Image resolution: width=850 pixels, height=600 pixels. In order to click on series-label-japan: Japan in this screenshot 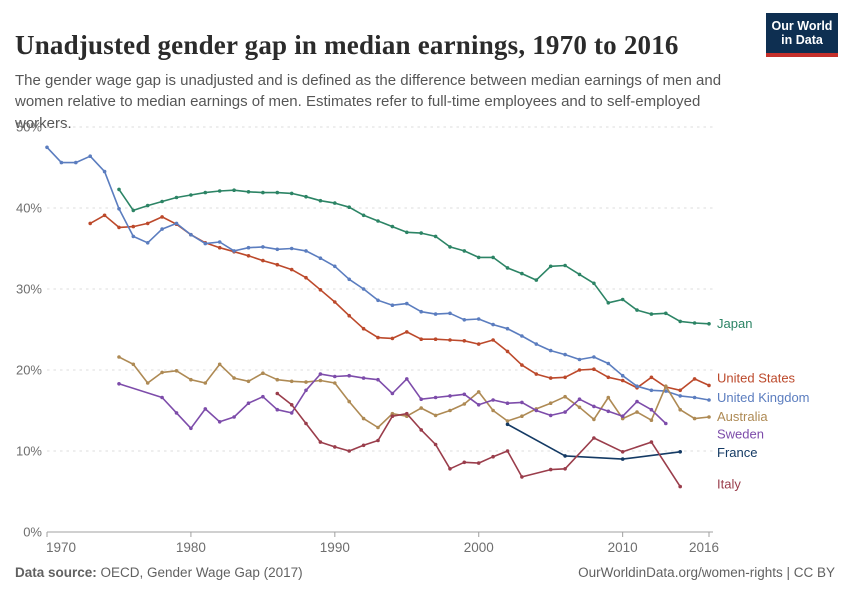, I will do `click(734, 323)`.